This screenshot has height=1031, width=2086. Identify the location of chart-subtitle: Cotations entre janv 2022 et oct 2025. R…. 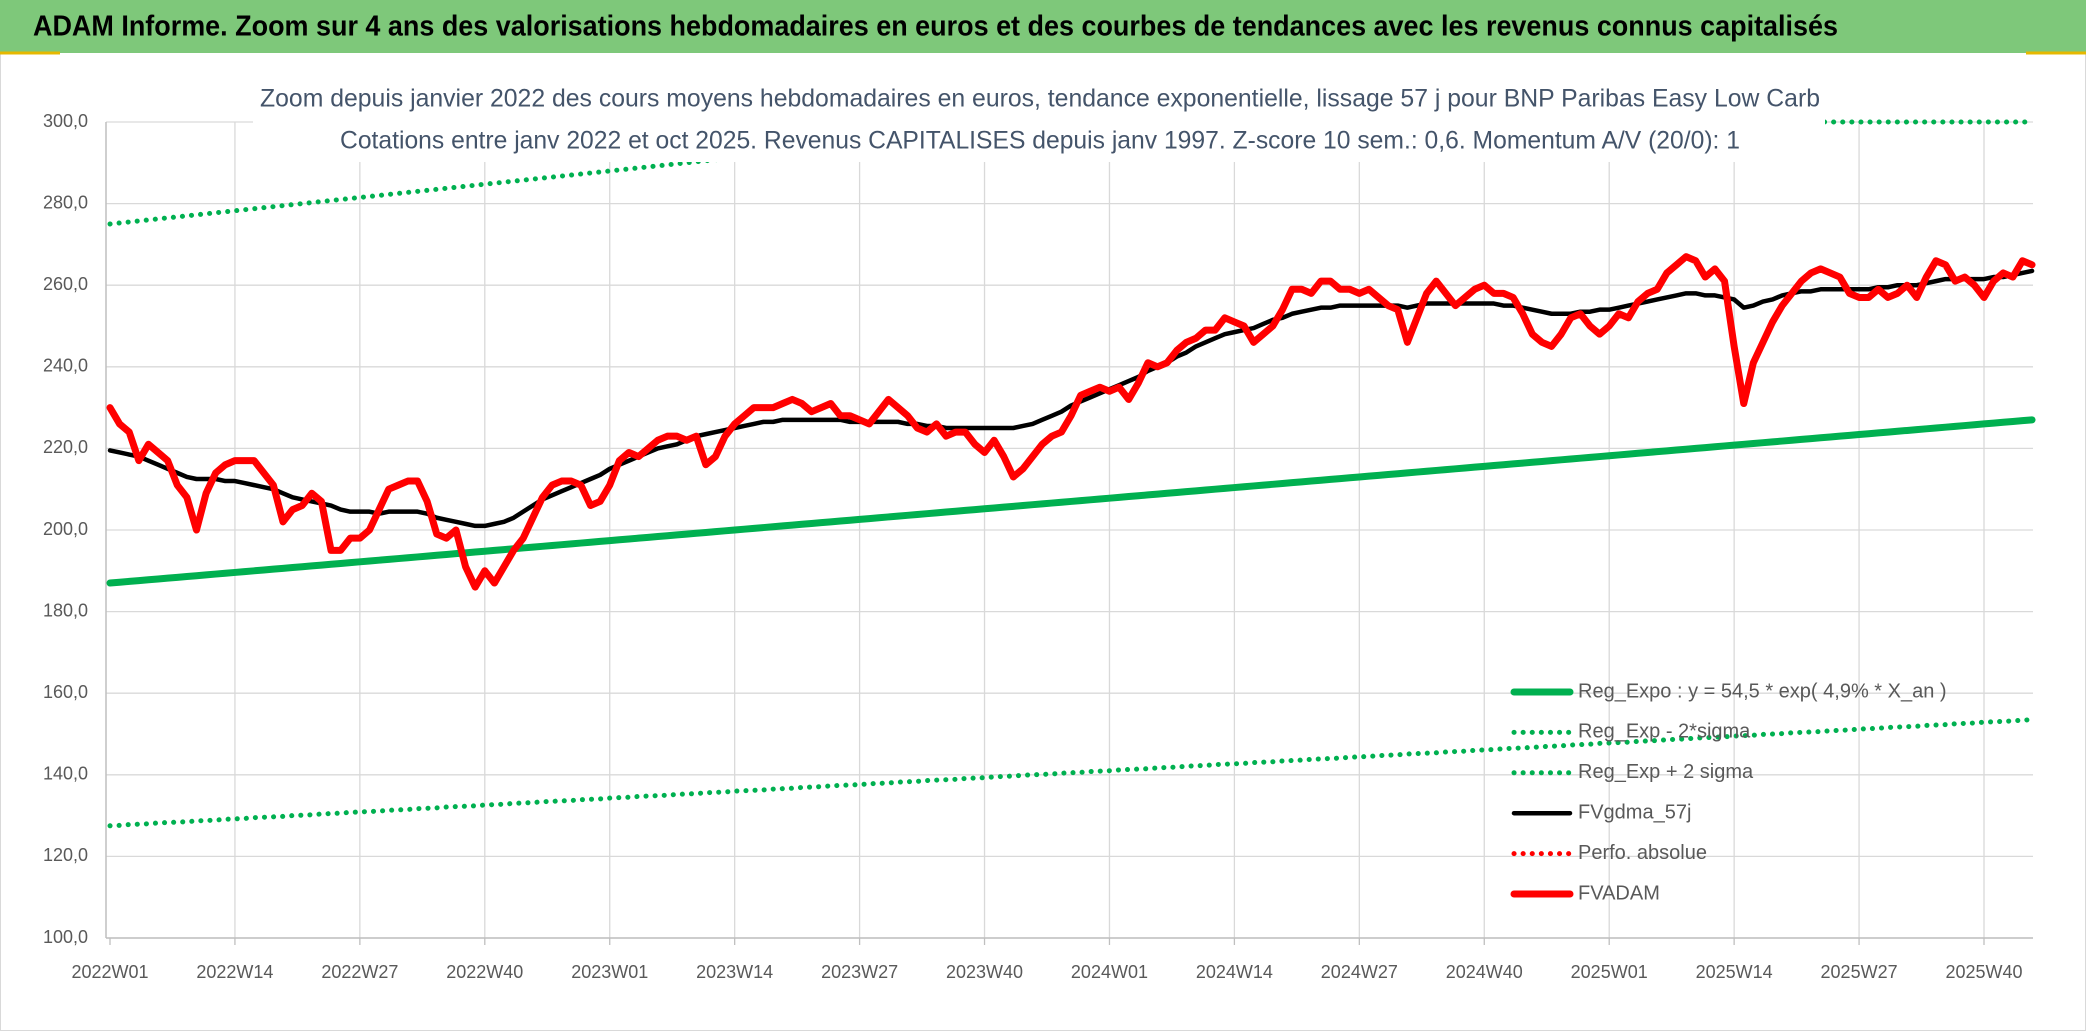
(1040, 141).